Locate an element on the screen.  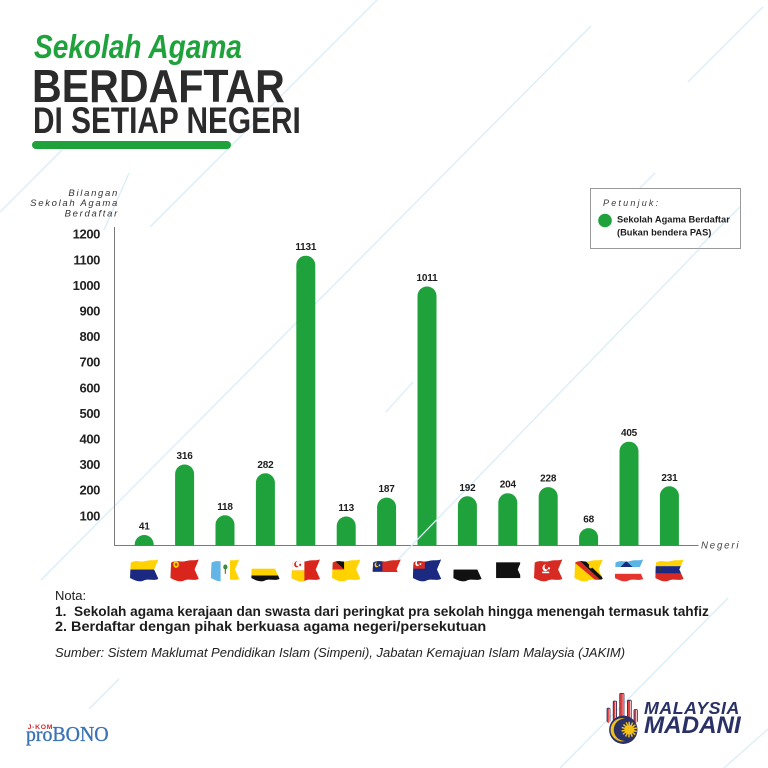
svg-text: 118 is located at coordinates (225, 507).